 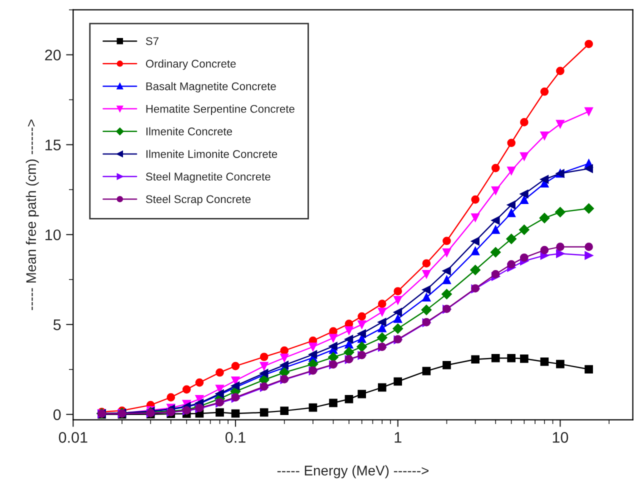 What do you see at coordinates (53, 145) in the screenshot?
I see `y-tick-label: 15` at bounding box center [53, 145].